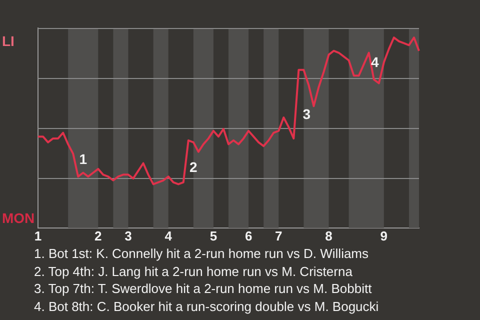 The height and width of the screenshot is (320, 480). I want to click on text: LI, so click(8, 41).